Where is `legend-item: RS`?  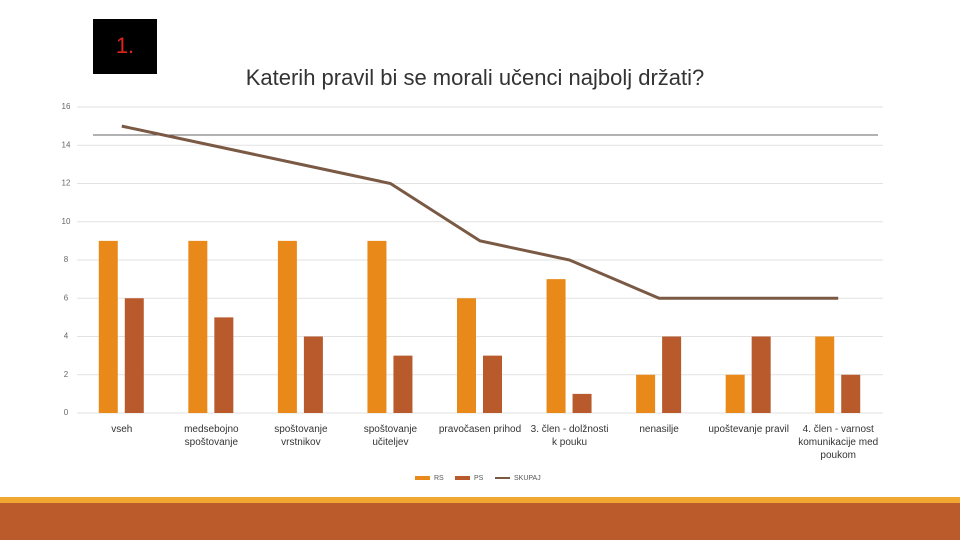
legend-item: RS is located at coordinates (429, 478).